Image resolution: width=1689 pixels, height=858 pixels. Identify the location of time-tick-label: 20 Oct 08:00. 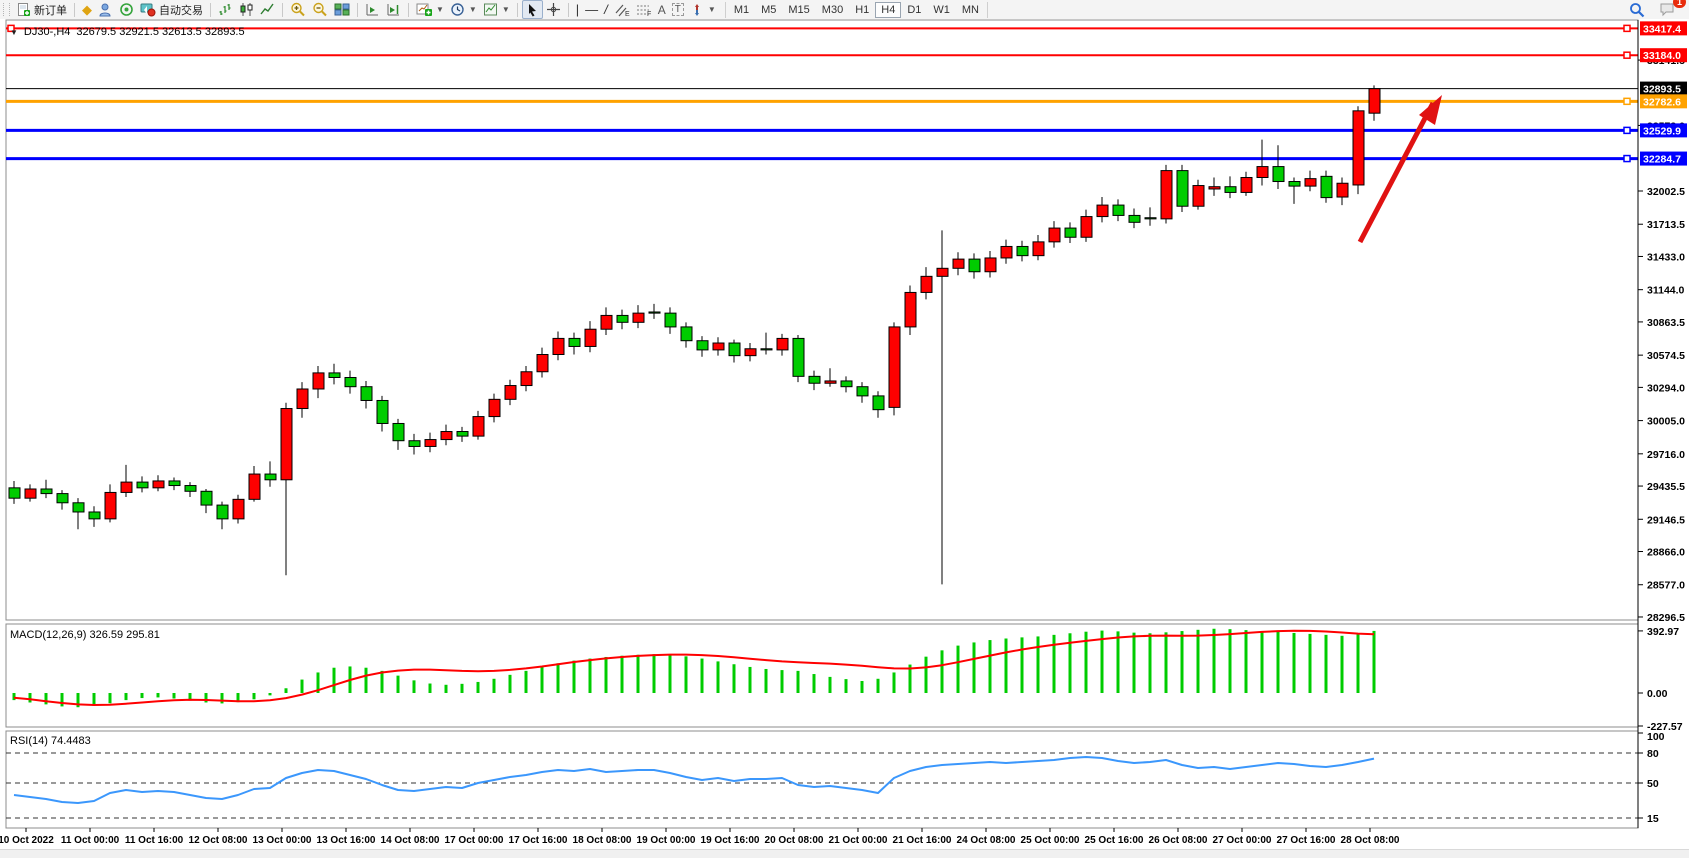
(794, 840).